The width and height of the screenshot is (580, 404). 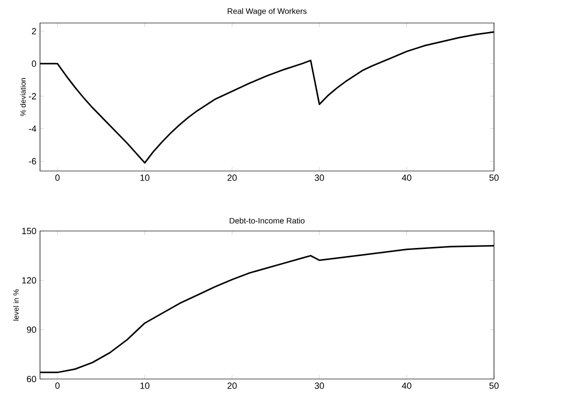 I want to click on y-tick-label: 90, so click(x=31, y=329).